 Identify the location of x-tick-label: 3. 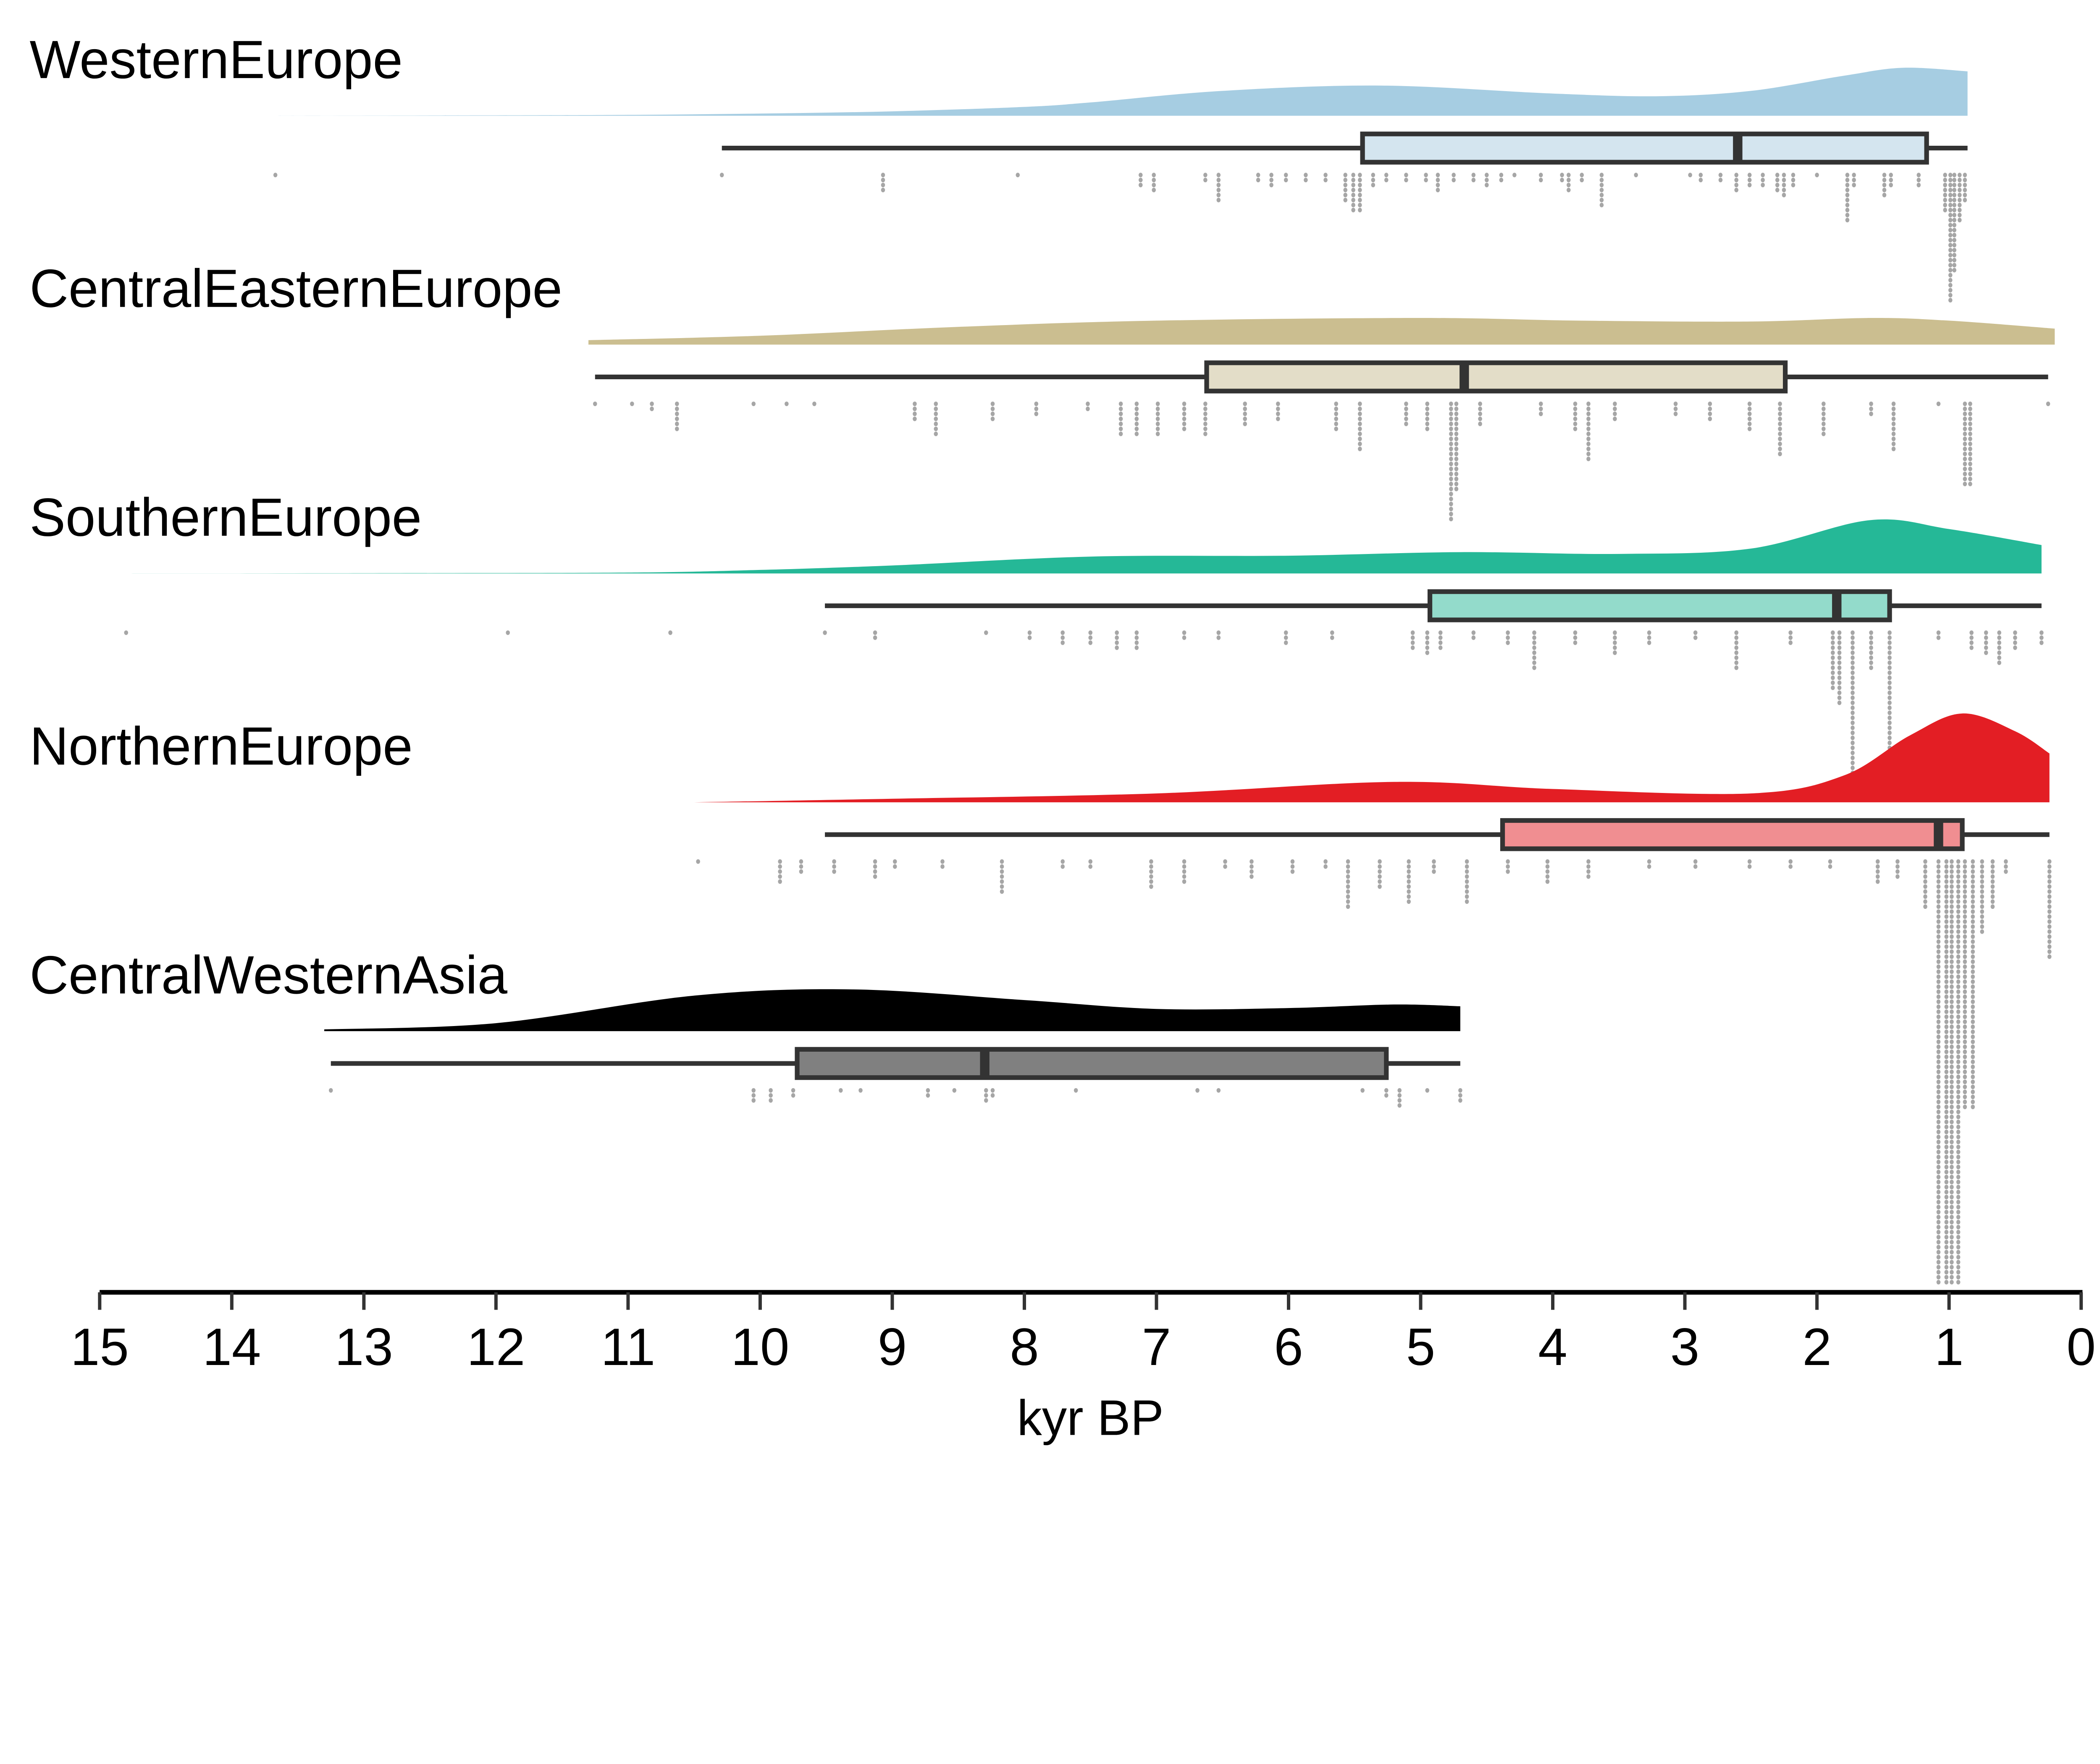
(1685, 1347).